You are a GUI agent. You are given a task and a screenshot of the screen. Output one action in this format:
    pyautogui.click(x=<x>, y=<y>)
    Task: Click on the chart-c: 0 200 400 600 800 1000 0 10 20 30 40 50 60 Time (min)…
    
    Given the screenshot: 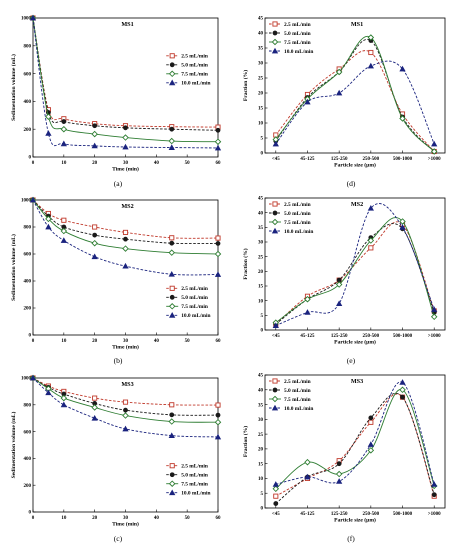 What is the action you would take?
    pyautogui.click(x=116, y=458)
    